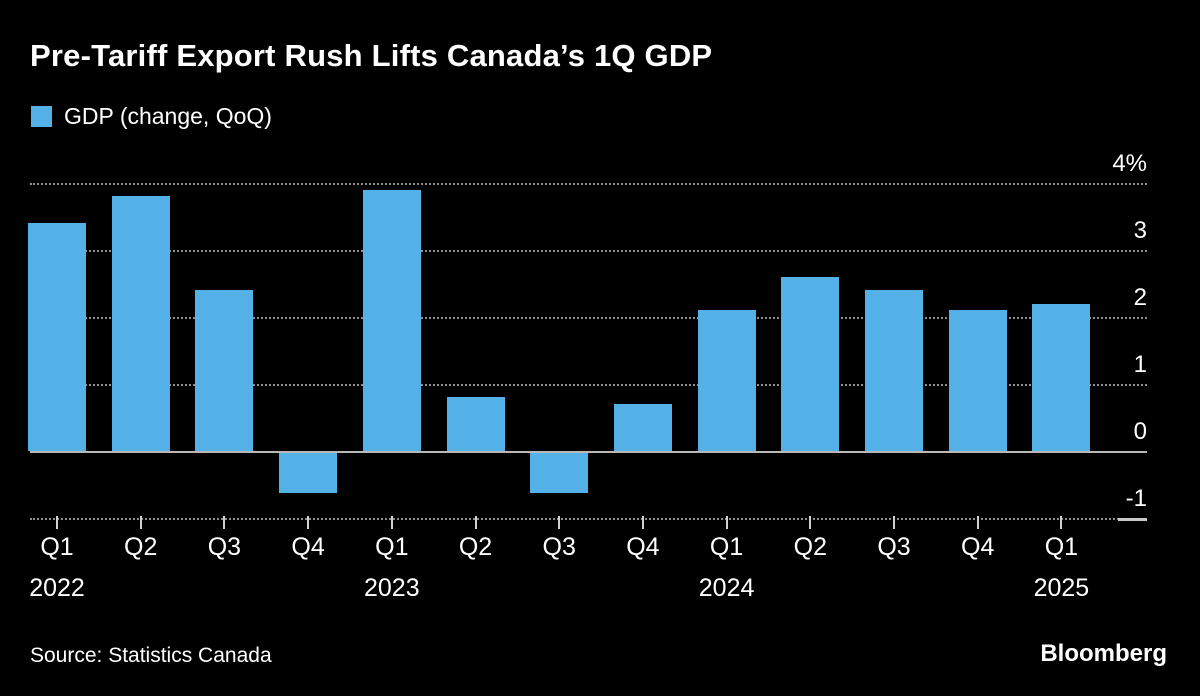  Describe the element at coordinates (151, 655) in the screenshot. I see `source-note: Source: Statistics Canada` at that location.